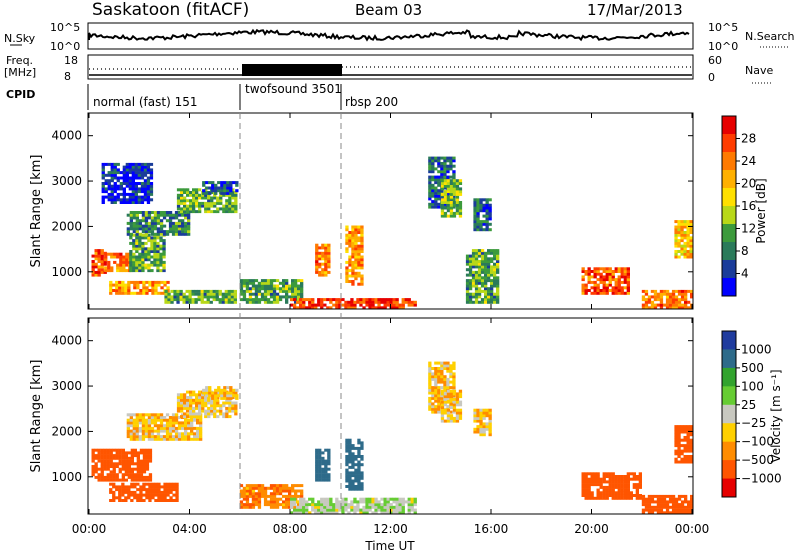 This screenshot has width=800, height=554. Describe the element at coordinates (745, 251) in the screenshot. I see `colorbar-tick-label: 8` at that location.